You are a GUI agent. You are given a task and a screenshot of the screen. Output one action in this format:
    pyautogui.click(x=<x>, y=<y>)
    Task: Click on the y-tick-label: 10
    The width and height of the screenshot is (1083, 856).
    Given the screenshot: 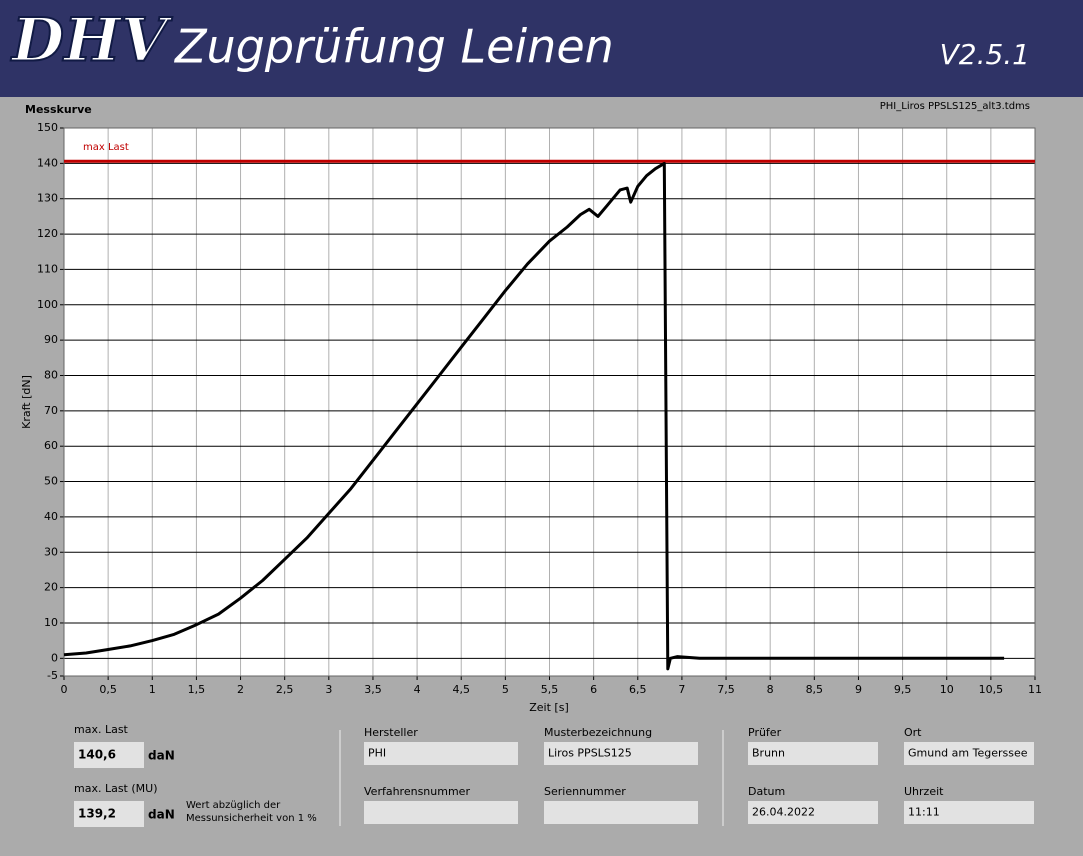 What is the action you would take?
    pyautogui.click(x=51, y=622)
    